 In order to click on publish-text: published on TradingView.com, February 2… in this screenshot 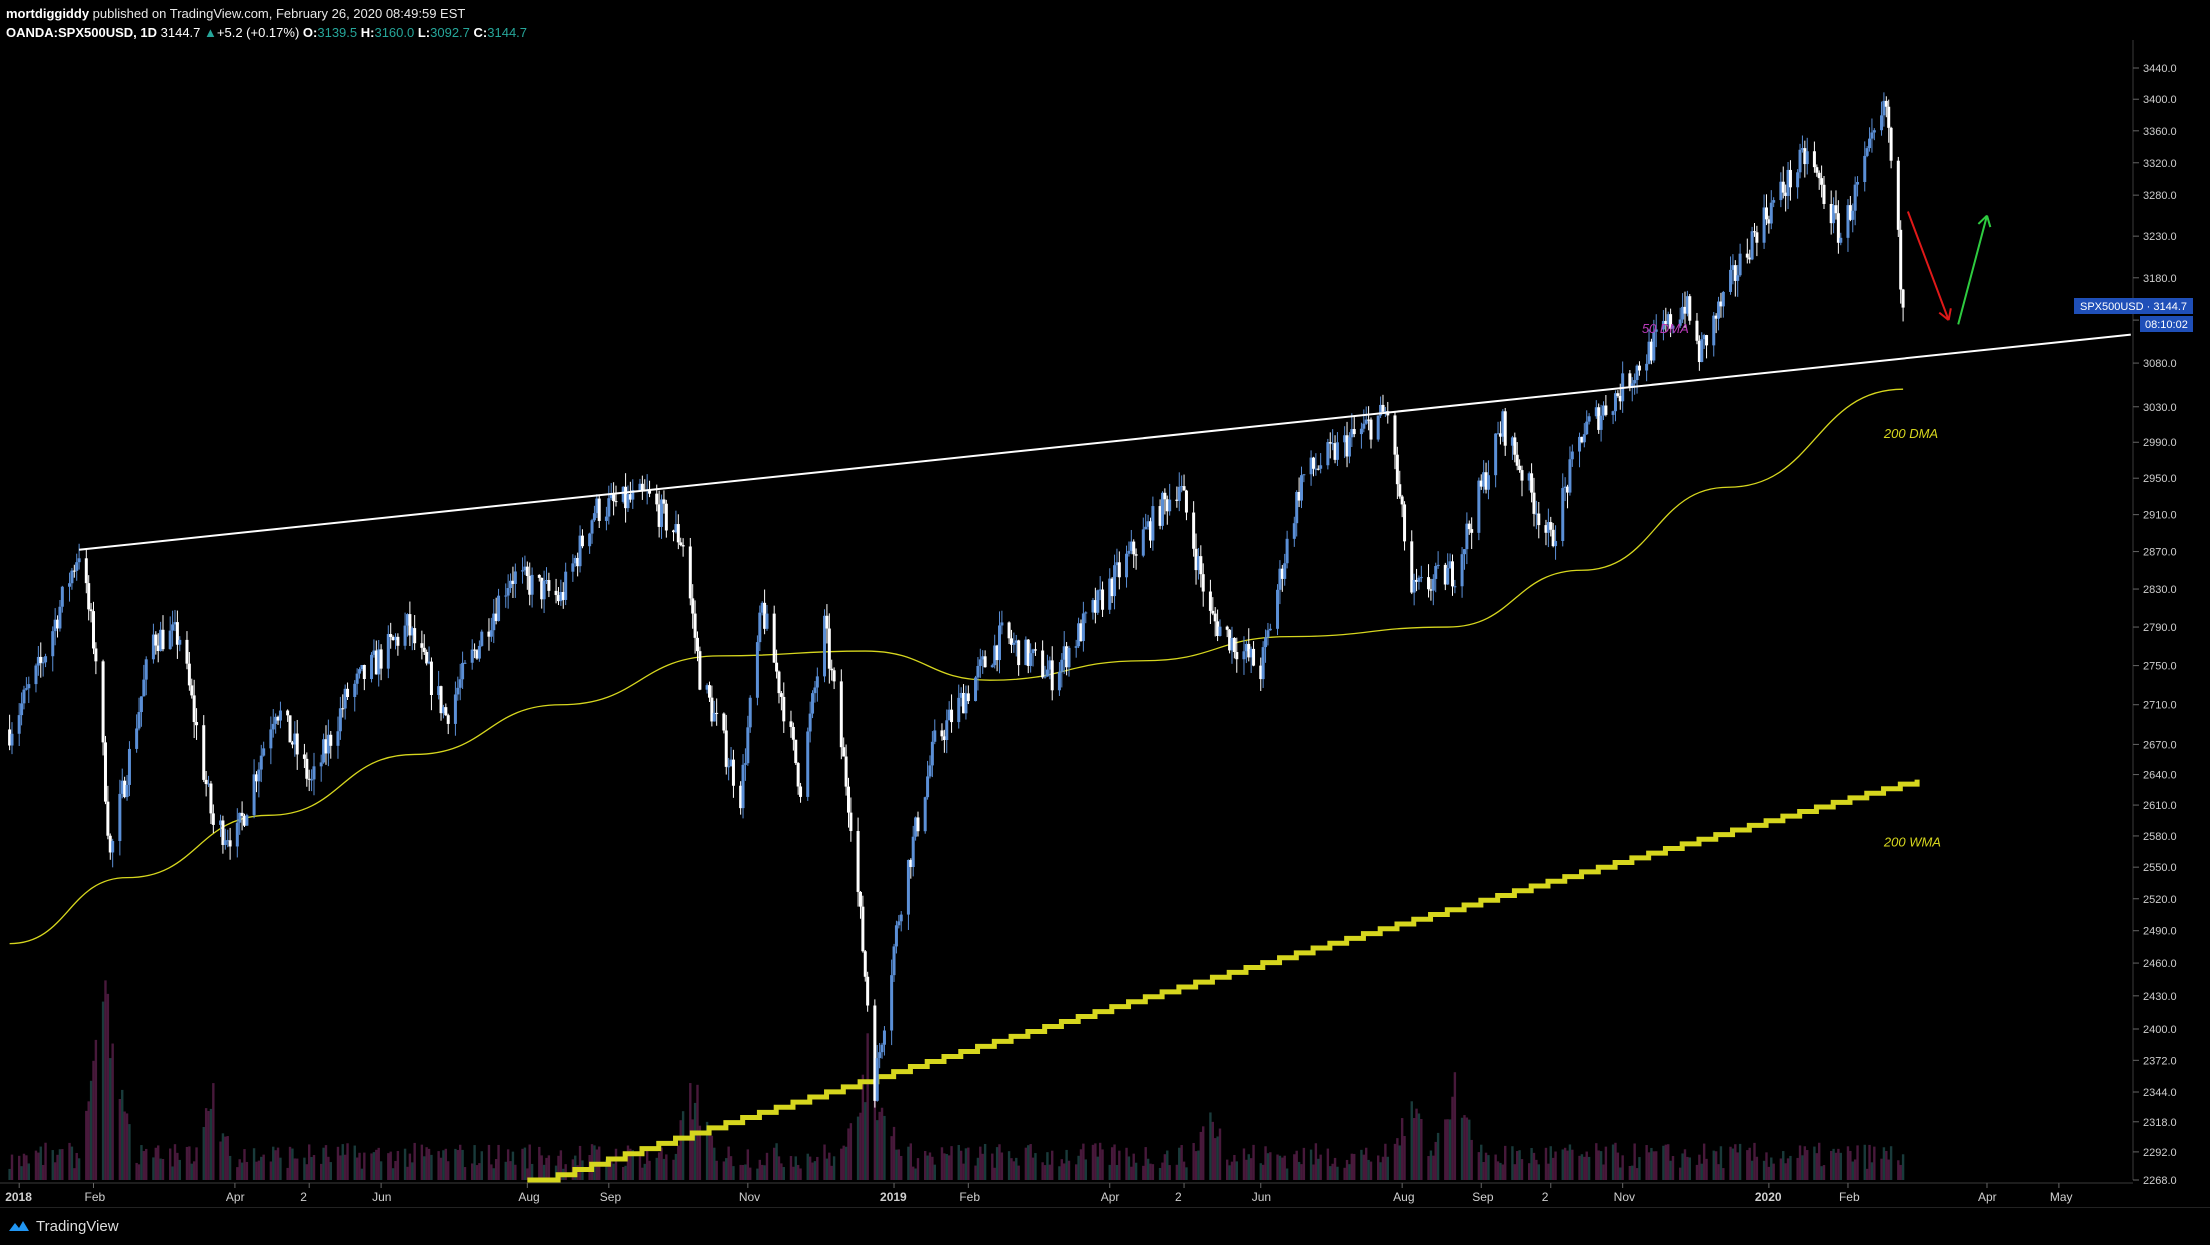, I will do `click(277, 13)`.